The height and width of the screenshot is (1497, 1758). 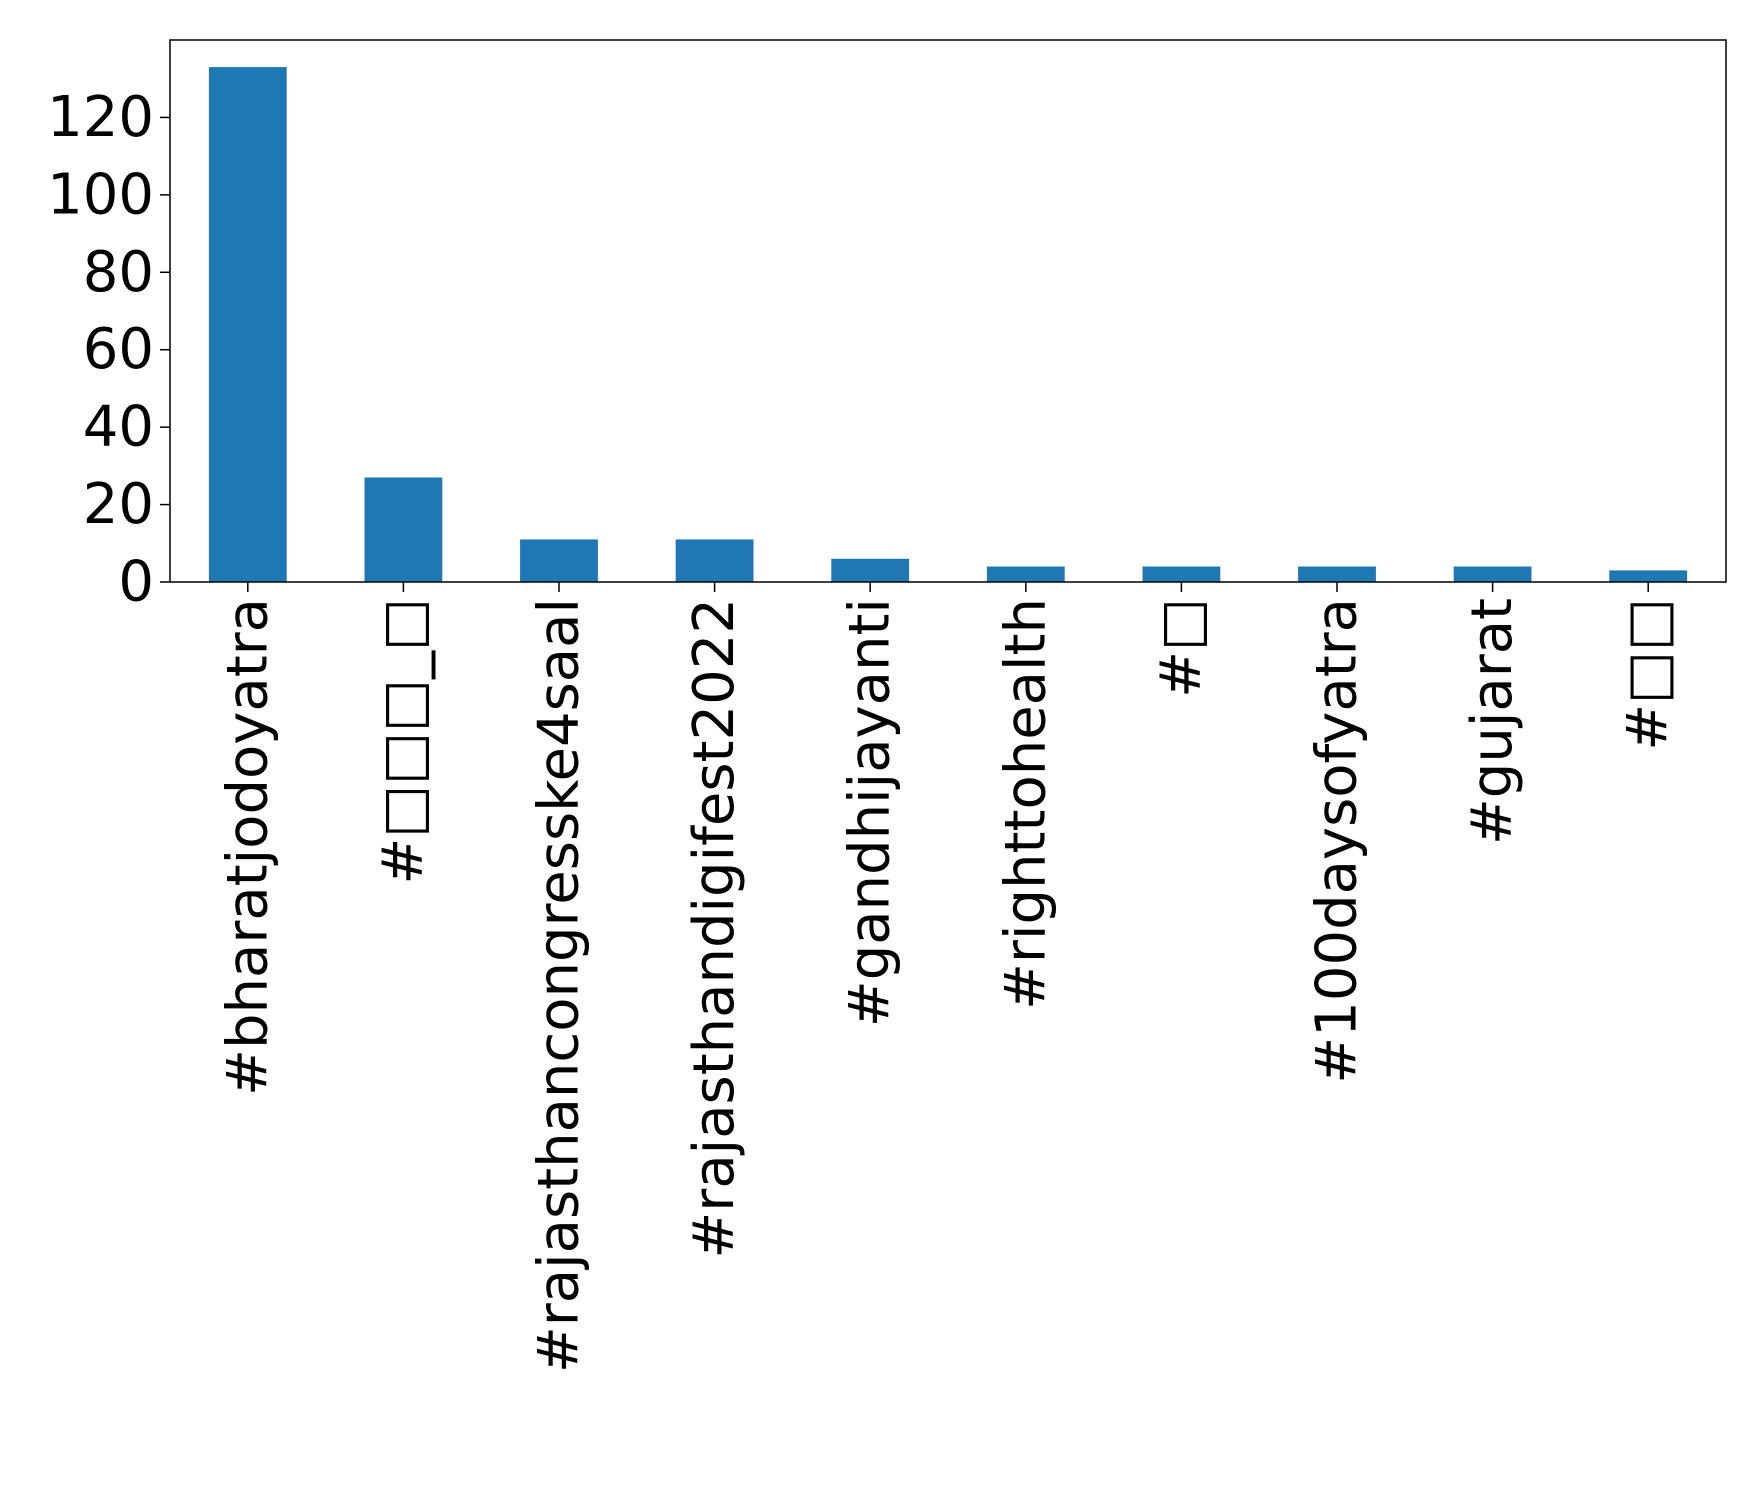 What do you see at coordinates (100, 117) in the screenshot?
I see `y-tick-label: 120` at bounding box center [100, 117].